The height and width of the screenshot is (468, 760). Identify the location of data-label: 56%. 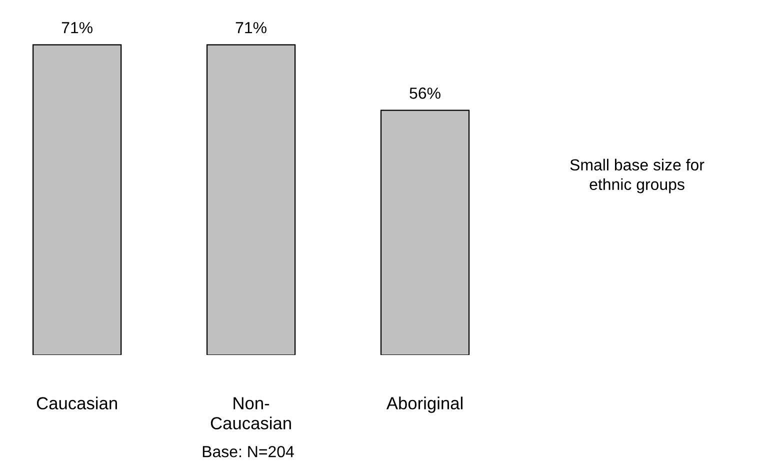
(425, 93).